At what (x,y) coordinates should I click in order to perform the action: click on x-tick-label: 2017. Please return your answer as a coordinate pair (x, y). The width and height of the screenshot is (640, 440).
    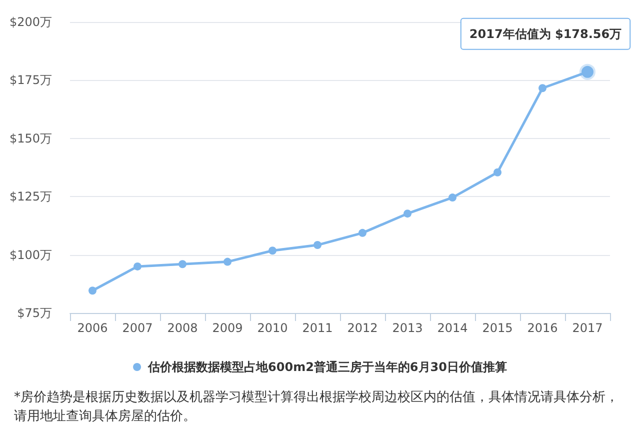
    Looking at the image, I should click on (587, 328).